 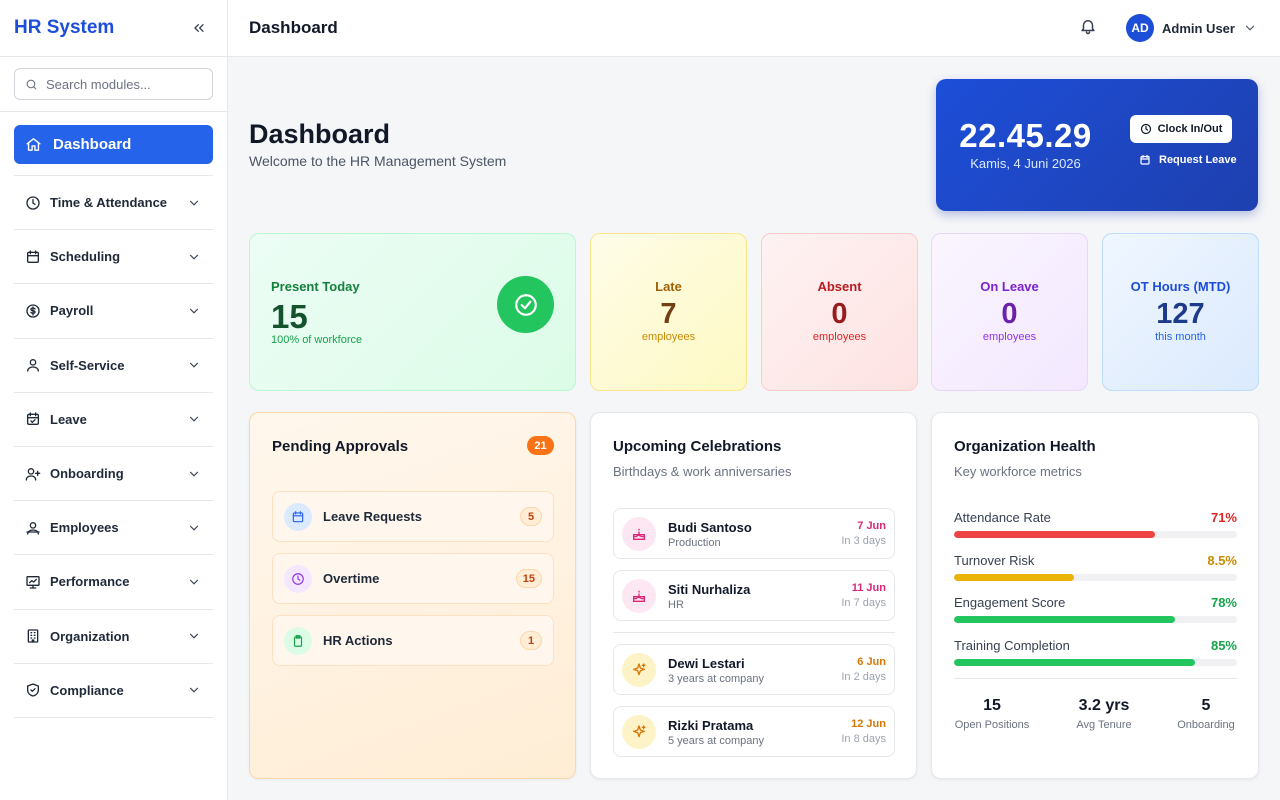 What do you see at coordinates (33, 582) in the screenshot?
I see `chart-icon` at bounding box center [33, 582].